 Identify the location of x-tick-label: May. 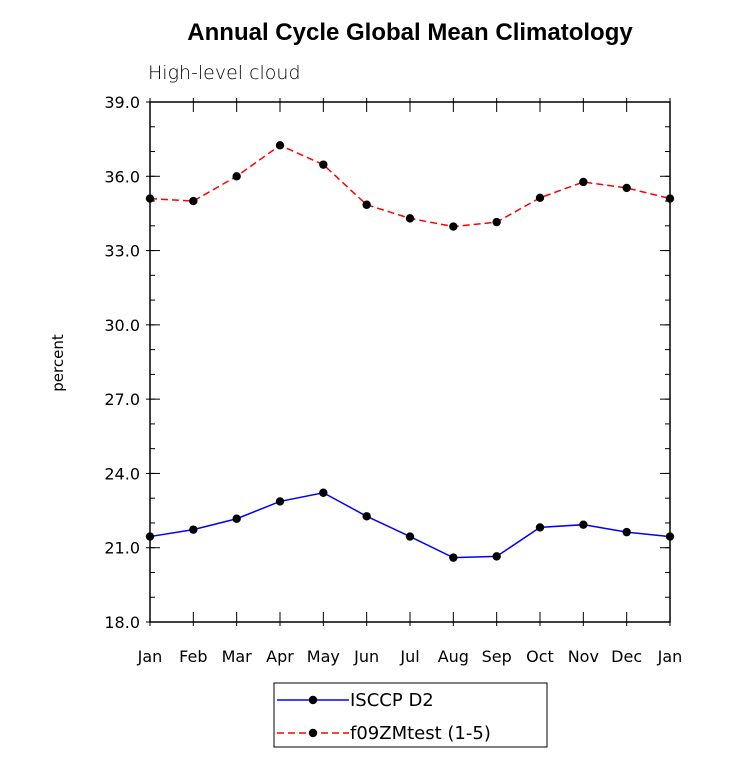
(323, 656).